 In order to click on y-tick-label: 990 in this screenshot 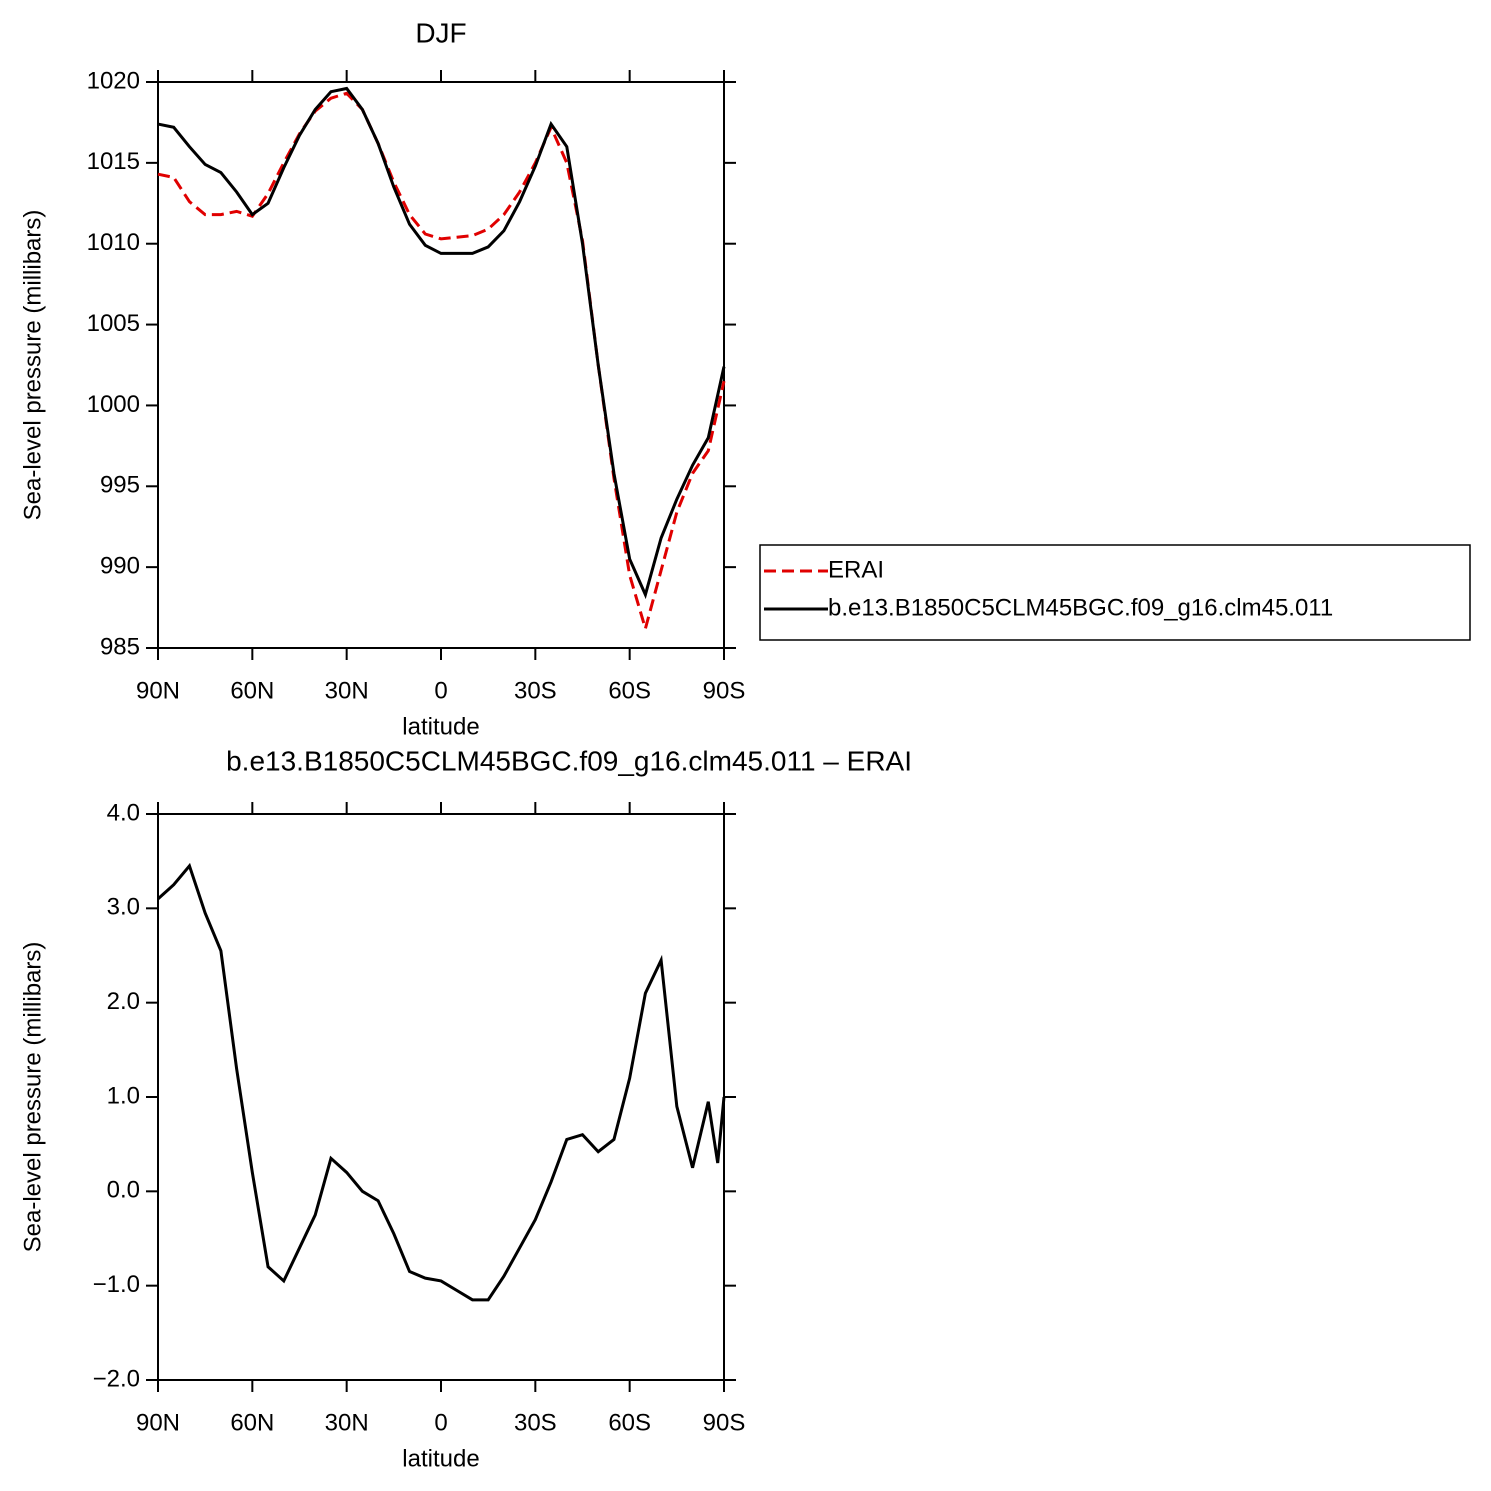, I will do `click(120, 565)`.